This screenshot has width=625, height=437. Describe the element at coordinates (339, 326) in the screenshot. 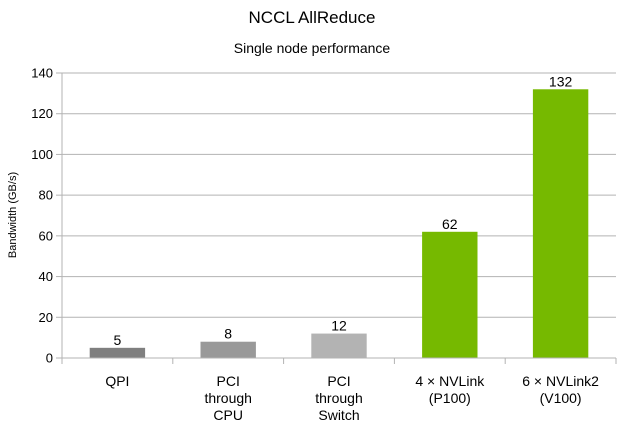

I see `data-label: 12` at that location.